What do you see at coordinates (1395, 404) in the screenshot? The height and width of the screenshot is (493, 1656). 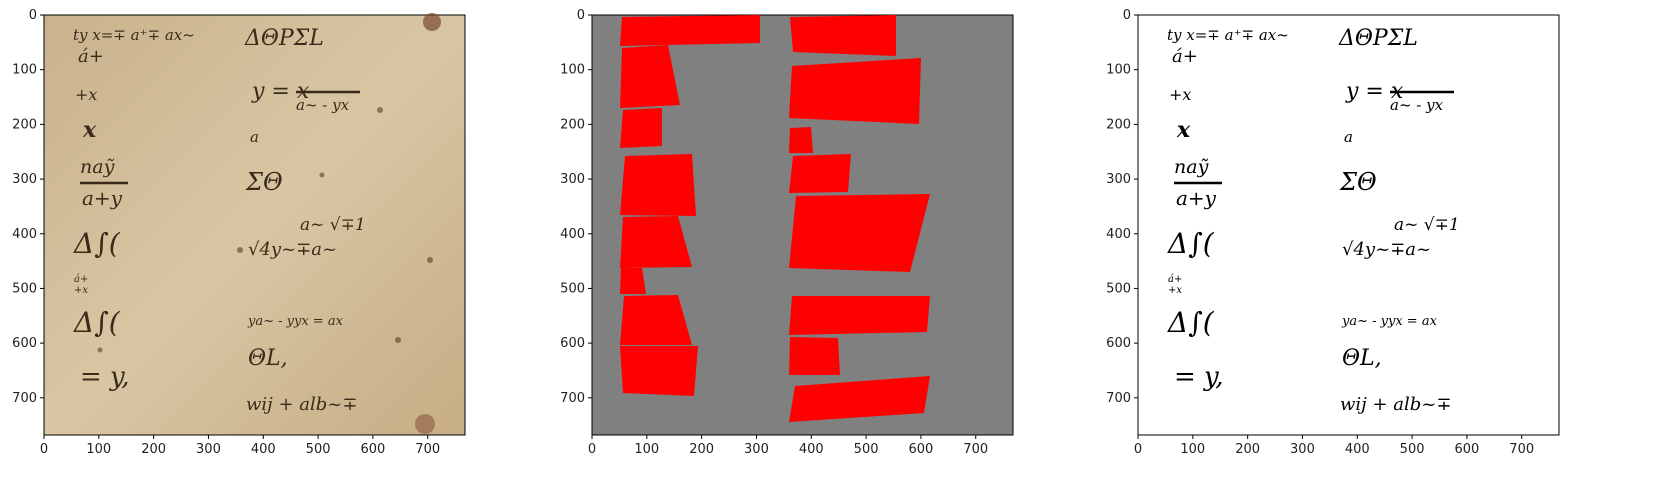 I see `manuscript-line: wij + alb~∓` at bounding box center [1395, 404].